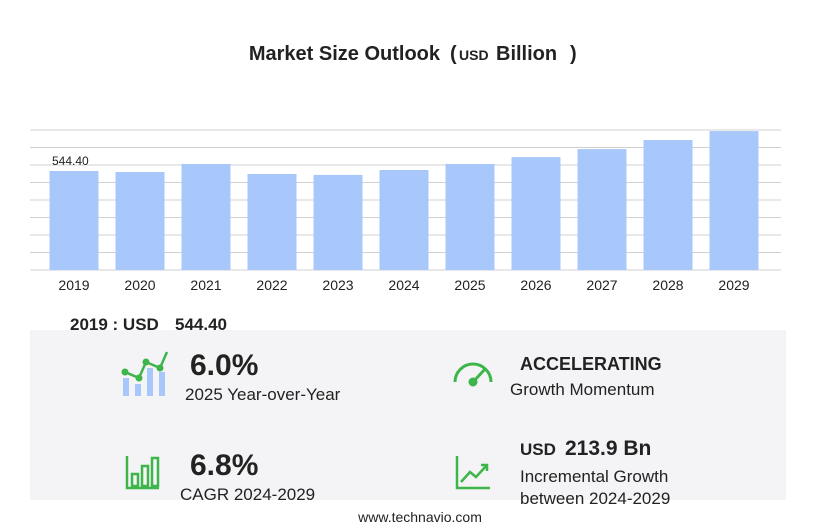  I want to click on summary-label: 2019 : USD, so click(114, 324).